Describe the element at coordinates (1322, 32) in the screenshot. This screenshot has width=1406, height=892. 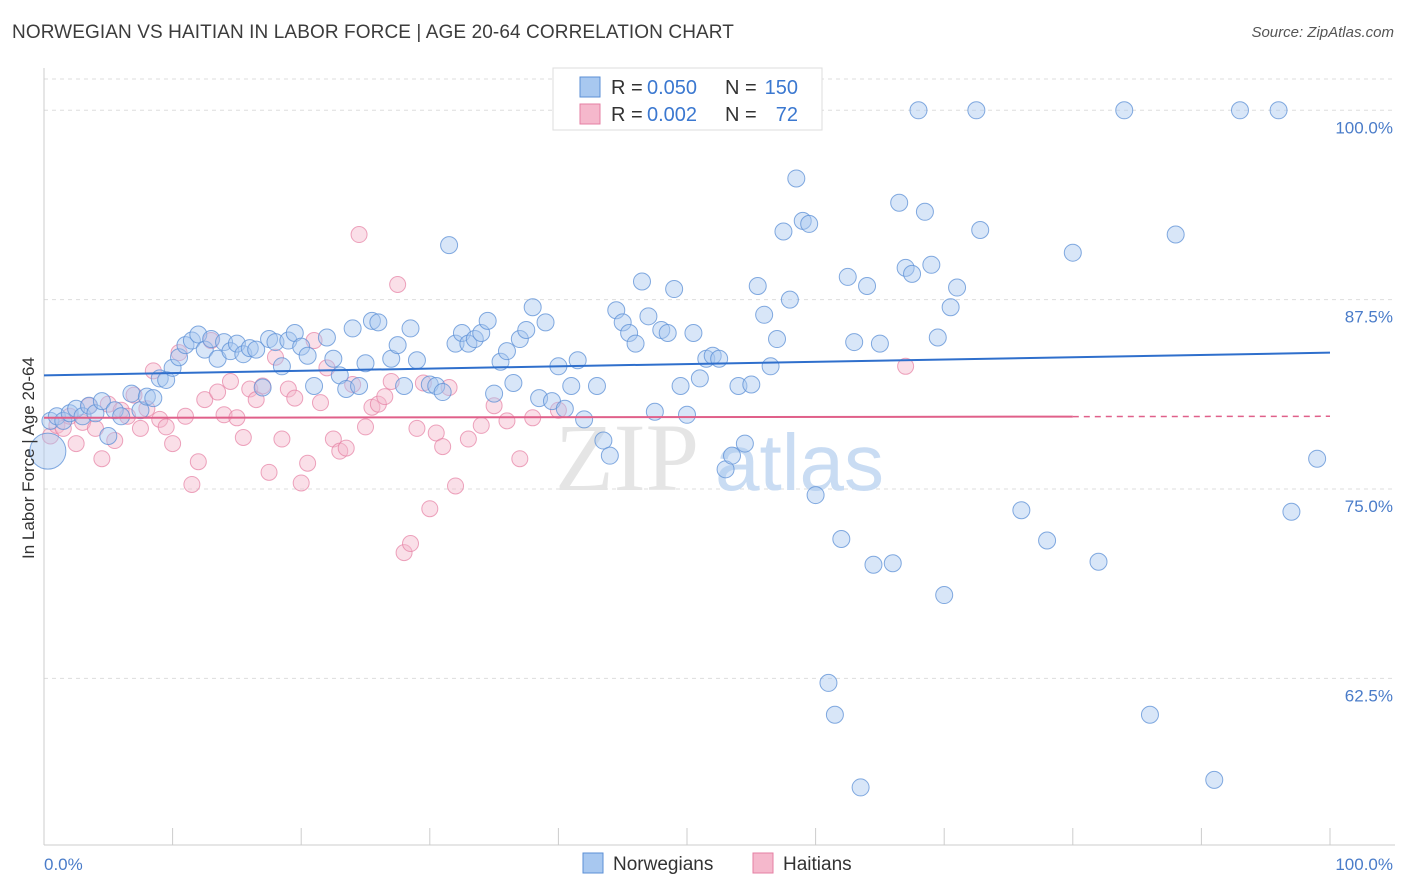
I see `source-label: Source: ZipAtlas.com` at that location.